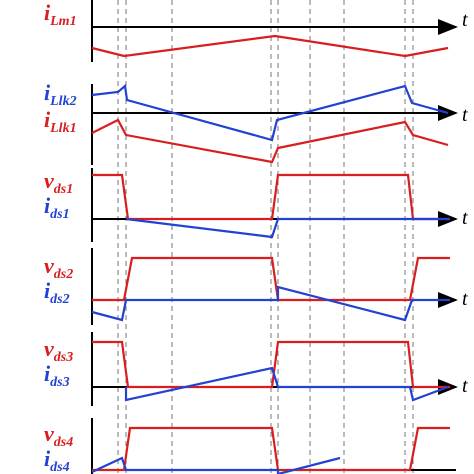 Image resolution: width=474 pixels, height=474 pixels. Describe the element at coordinates (57, 207) in the screenshot. I see `signal-label: ids1` at that location.